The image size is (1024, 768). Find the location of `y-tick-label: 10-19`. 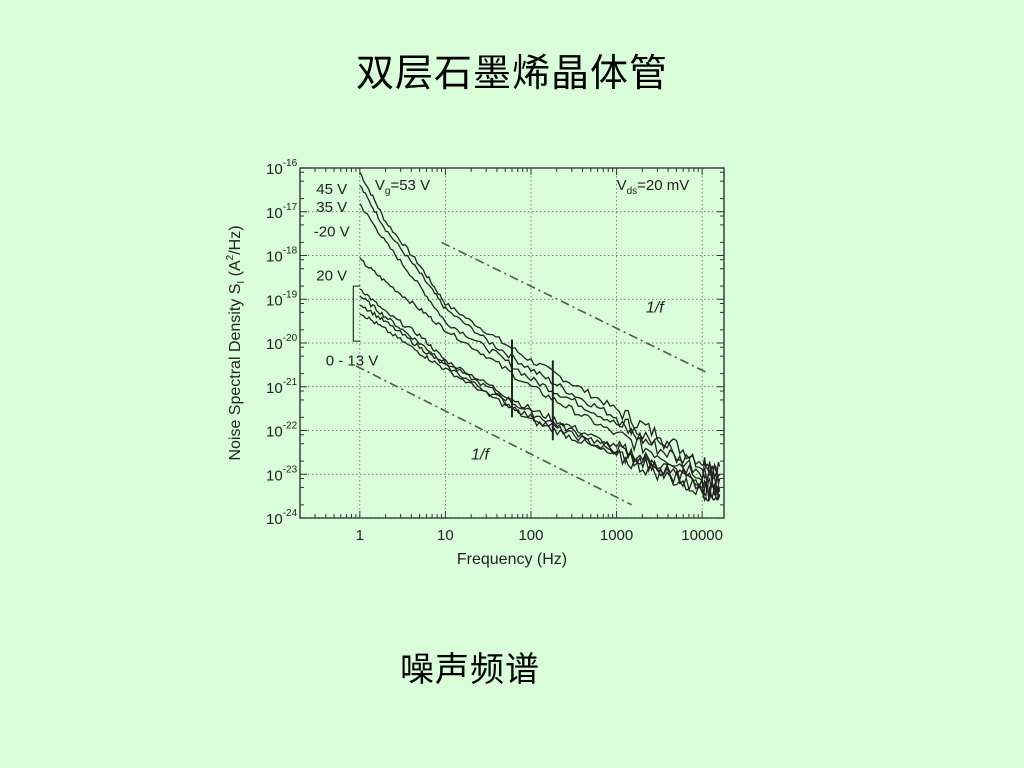

y-tick-label: 10-19 is located at coordinates (282, 299).